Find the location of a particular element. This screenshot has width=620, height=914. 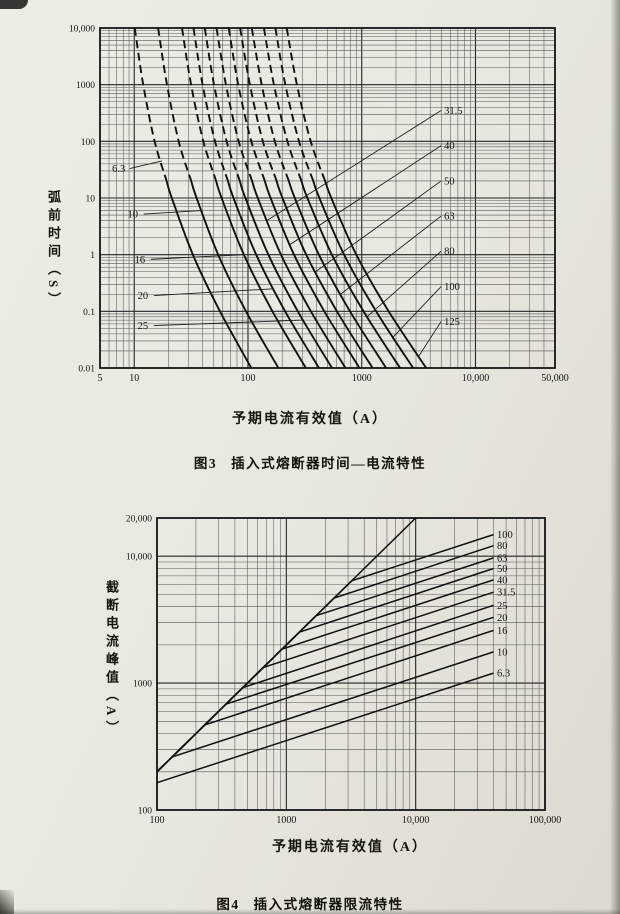

fuse-curve-125-upper-dashed is located at coordinates (305, 104).